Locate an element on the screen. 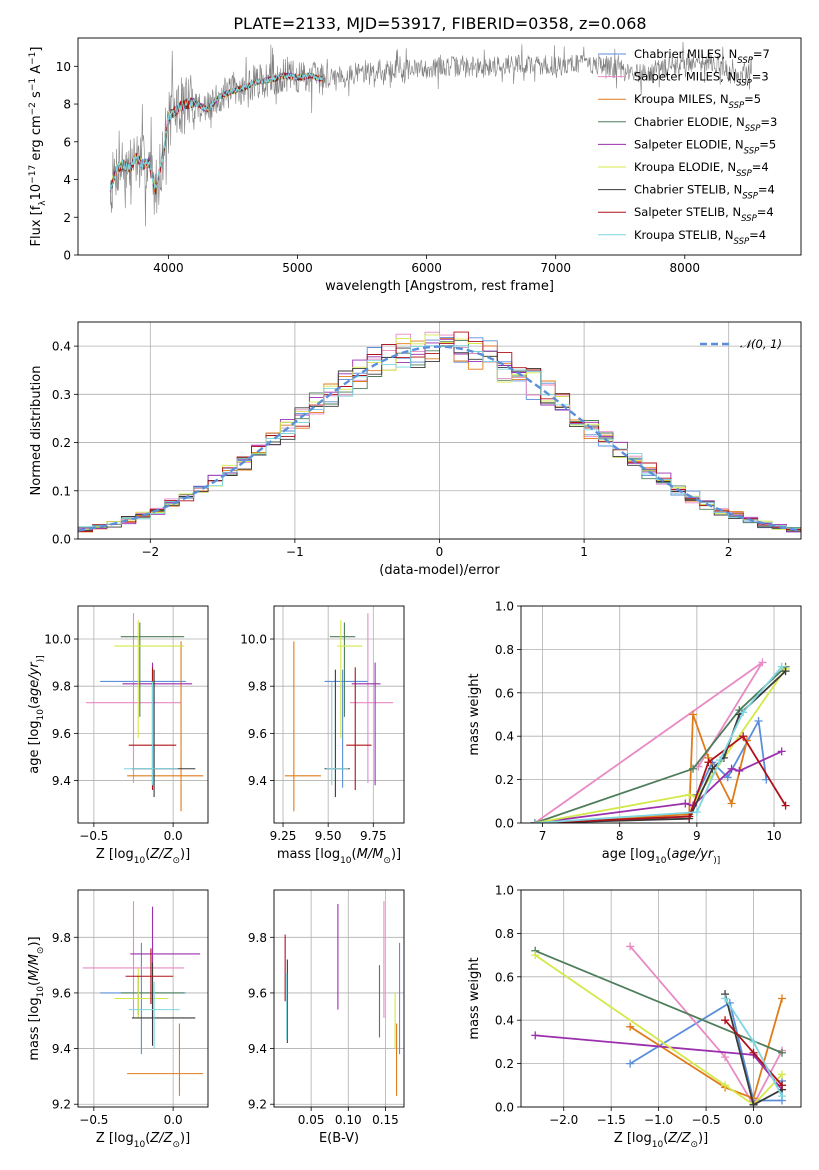  mass-Z-xtick-label-0: −0.5 is located at coordinates (93, 1120).